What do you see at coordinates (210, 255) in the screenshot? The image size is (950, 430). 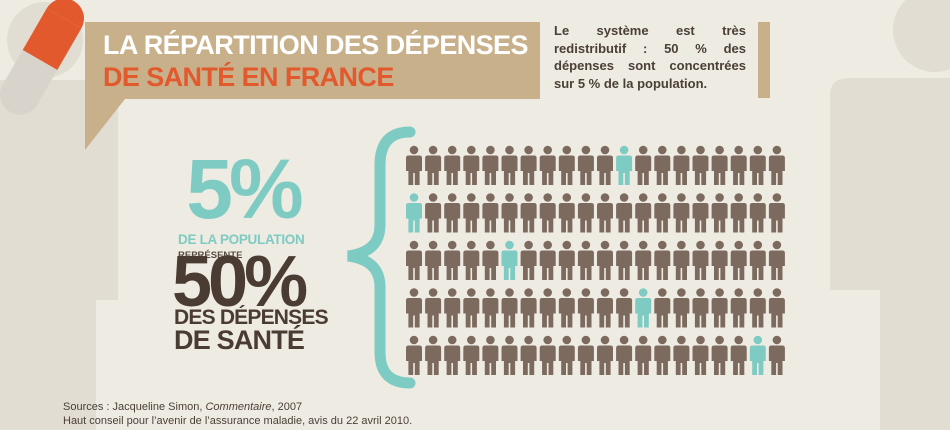 I see `represente-label: REPRÉSENTE` at bounding box center [210, 255].